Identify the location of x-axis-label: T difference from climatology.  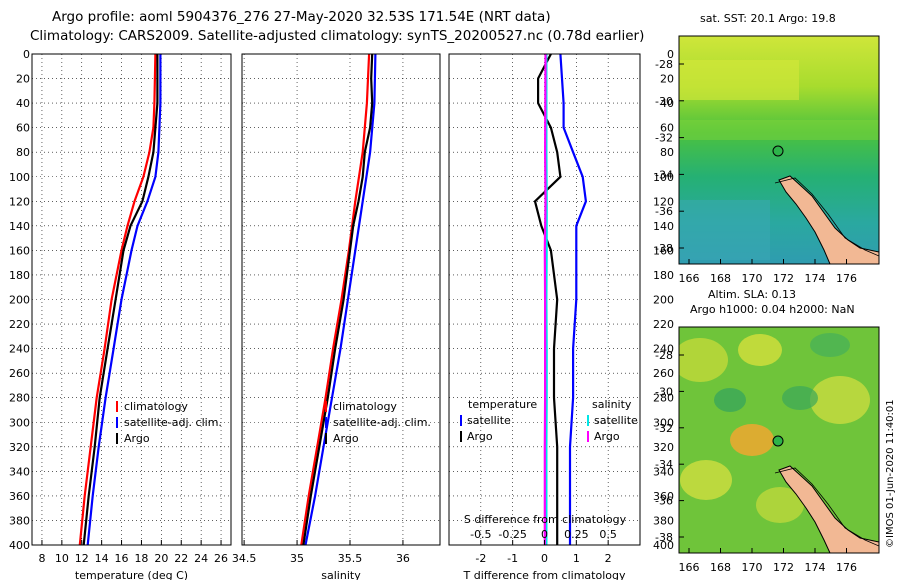
(544, 574).